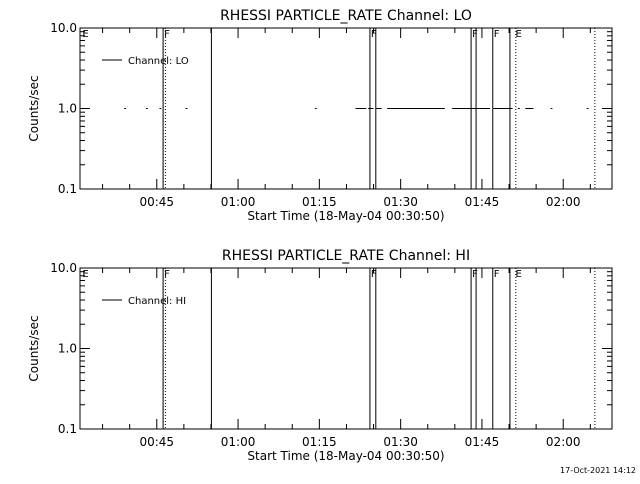 This screenshot has height=484, width=640. What do you see at coordinates (157, 301) in the screenshot?
I see `legend-label: Channel: HI` at bounding box center [157, 301].